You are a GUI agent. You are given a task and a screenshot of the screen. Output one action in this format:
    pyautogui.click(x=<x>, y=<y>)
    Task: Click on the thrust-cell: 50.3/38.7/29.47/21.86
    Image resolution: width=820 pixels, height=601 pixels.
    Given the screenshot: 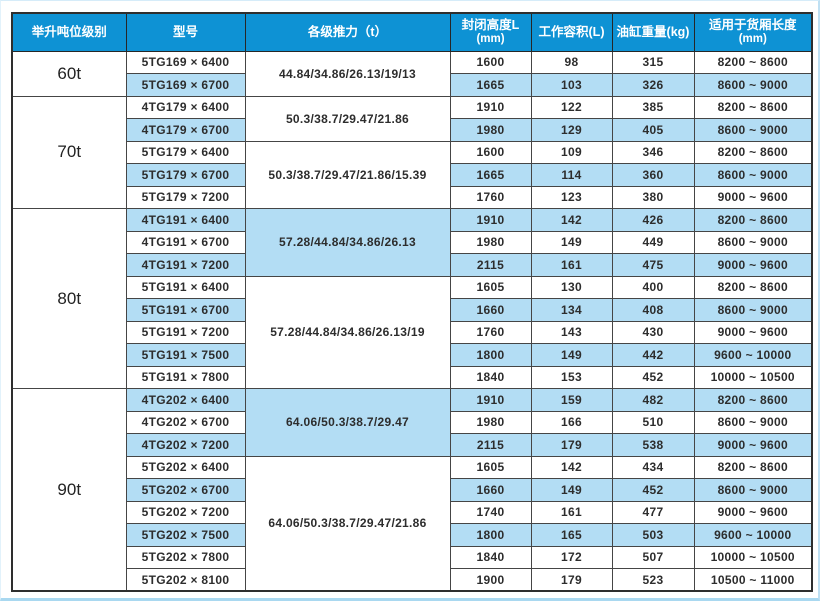 What is the action you would take?
    pyautogui.click(x=347, y=118)
    